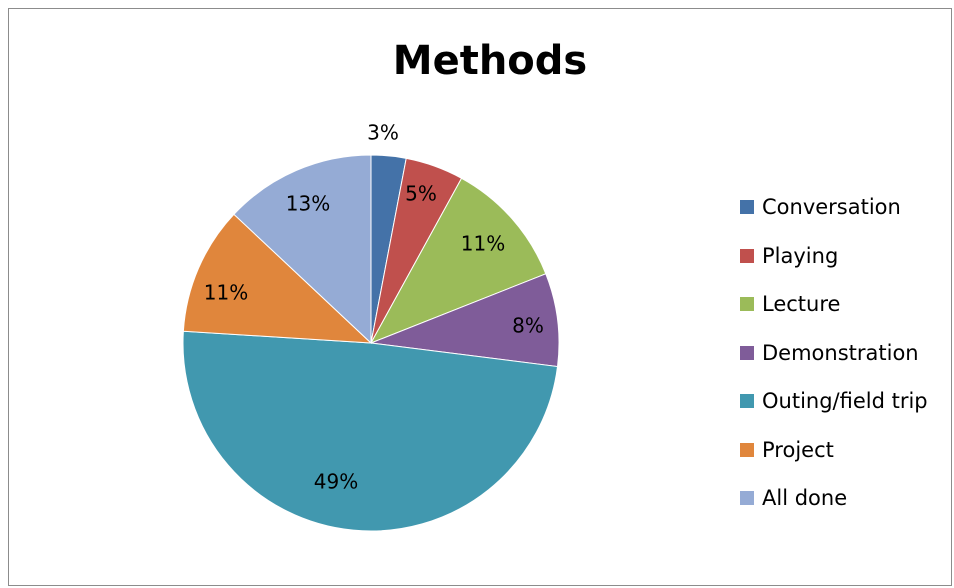  I want to click on legend-item: Playing, so click(834, 256).